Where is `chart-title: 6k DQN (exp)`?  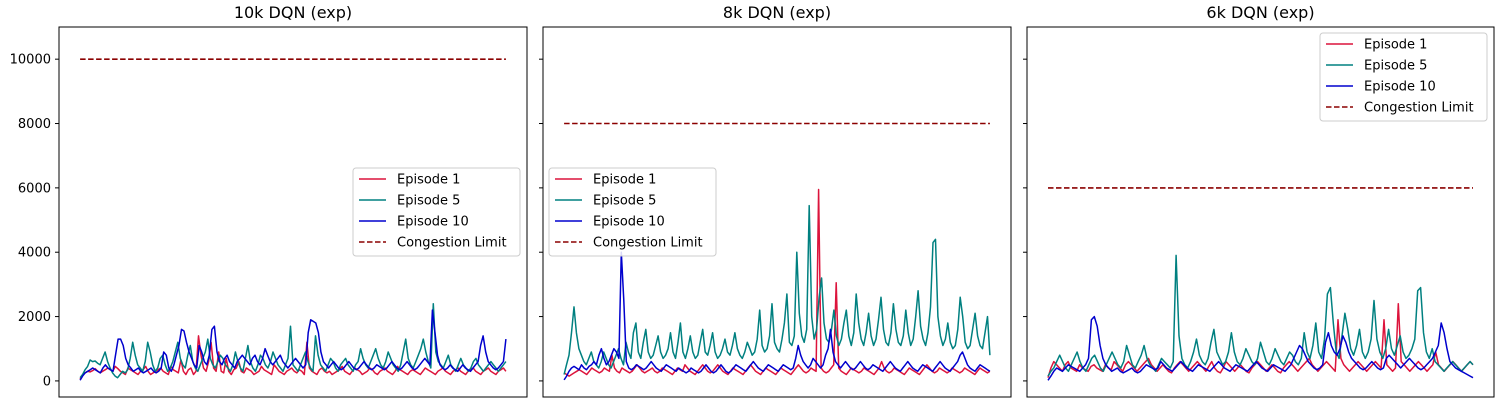 chart-title: 6k DQN (exp) is located at coordinates (1260, 12).